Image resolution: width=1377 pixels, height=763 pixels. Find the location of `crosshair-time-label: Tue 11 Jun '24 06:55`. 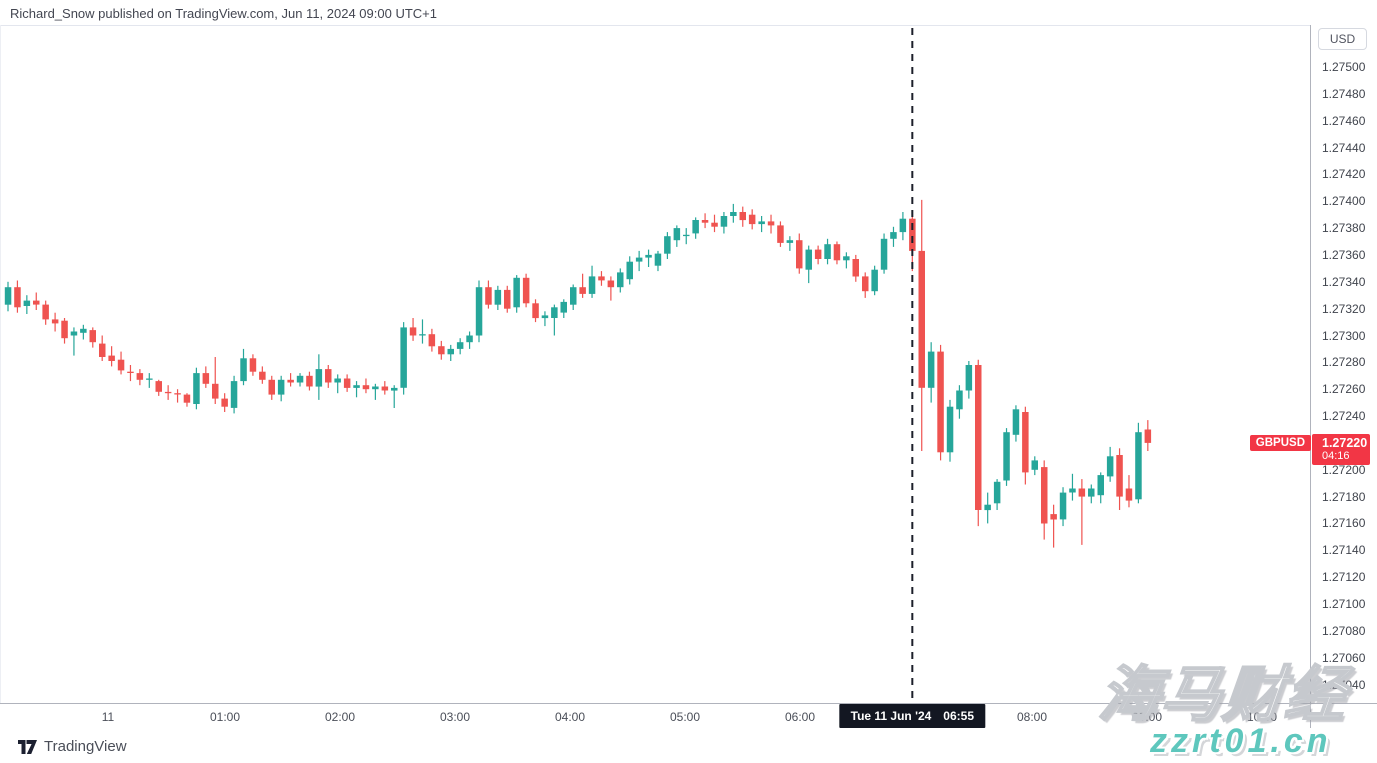

crosshair-time-label: Tue 11 Jun '24 06:55 is located at coordinates (912, 716).